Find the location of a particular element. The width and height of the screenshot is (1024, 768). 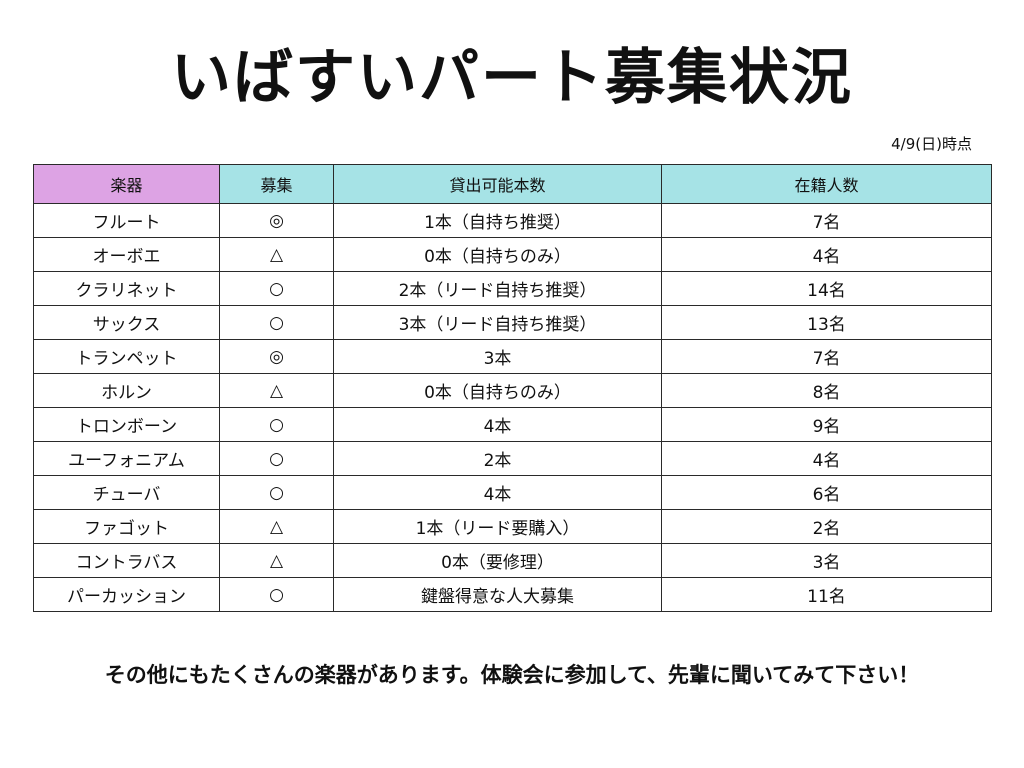

cell-members: 14名 is located at coordinates (826, 288).